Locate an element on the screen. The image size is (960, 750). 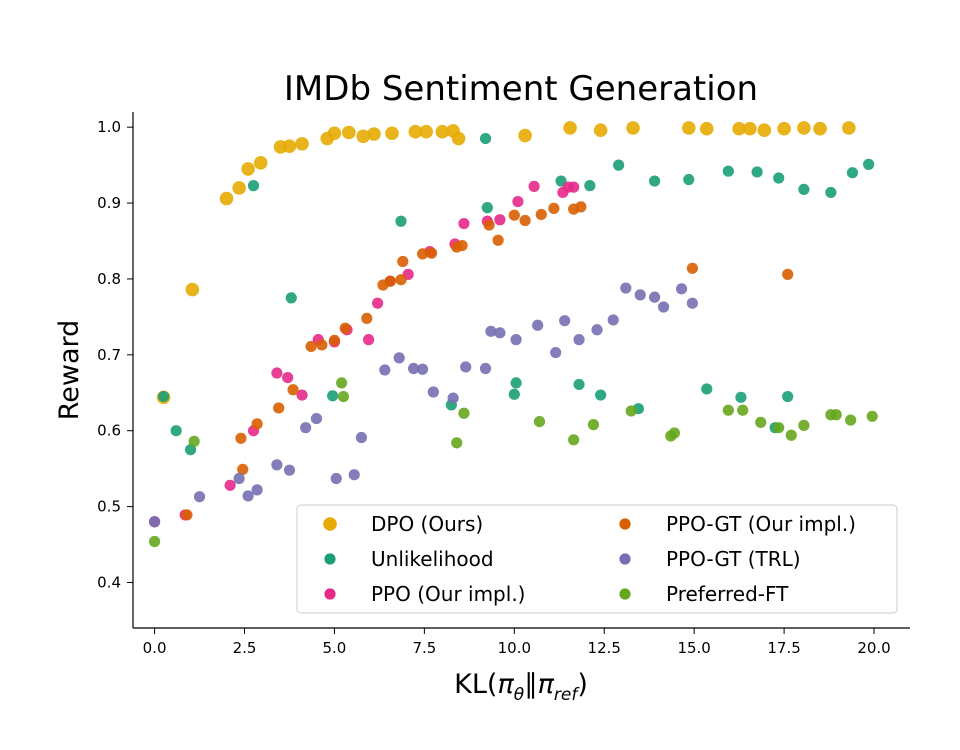
legend-label-ppo-our-impl: PPO (Our impl.) is located at coordinates (448, 594).